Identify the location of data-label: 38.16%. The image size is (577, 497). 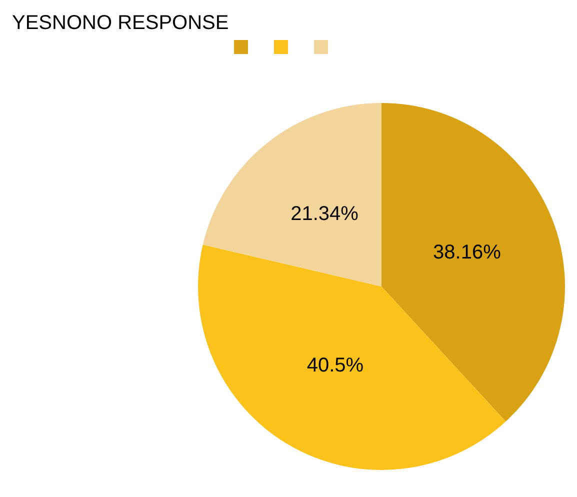
(467, 253).